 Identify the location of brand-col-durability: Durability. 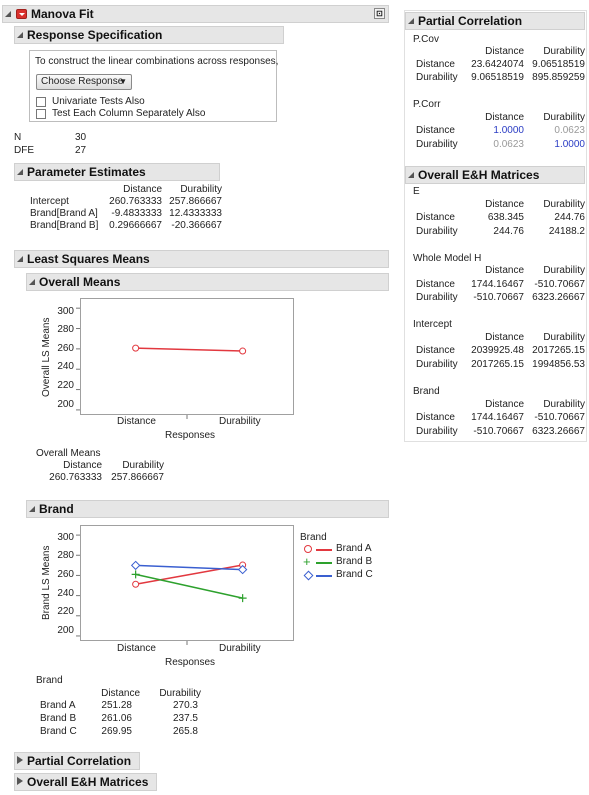
(180, 693).